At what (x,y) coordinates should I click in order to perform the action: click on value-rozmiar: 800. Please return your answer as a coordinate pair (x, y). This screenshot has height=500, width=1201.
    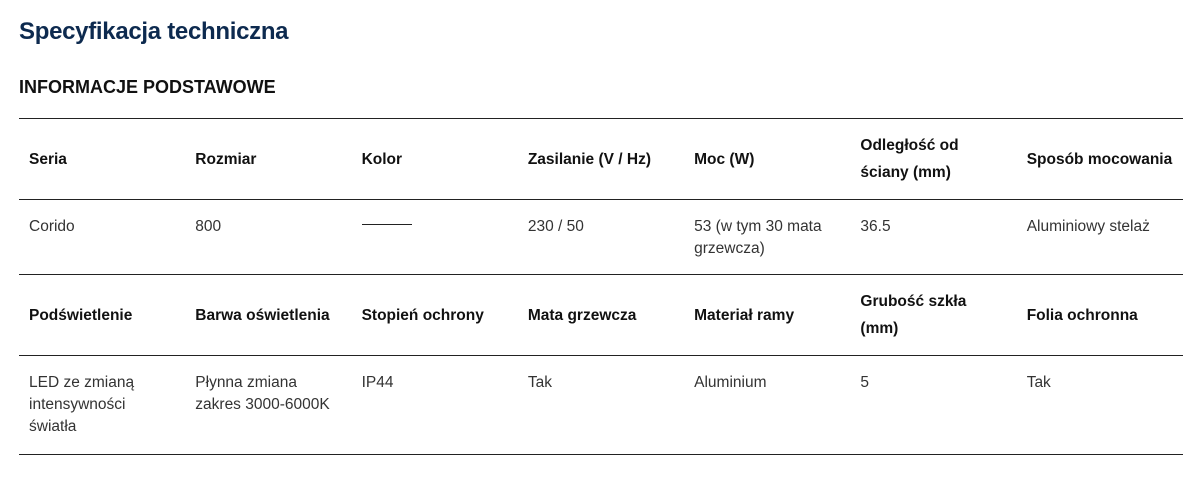
    Looking at the image, I should click on (208, 226).